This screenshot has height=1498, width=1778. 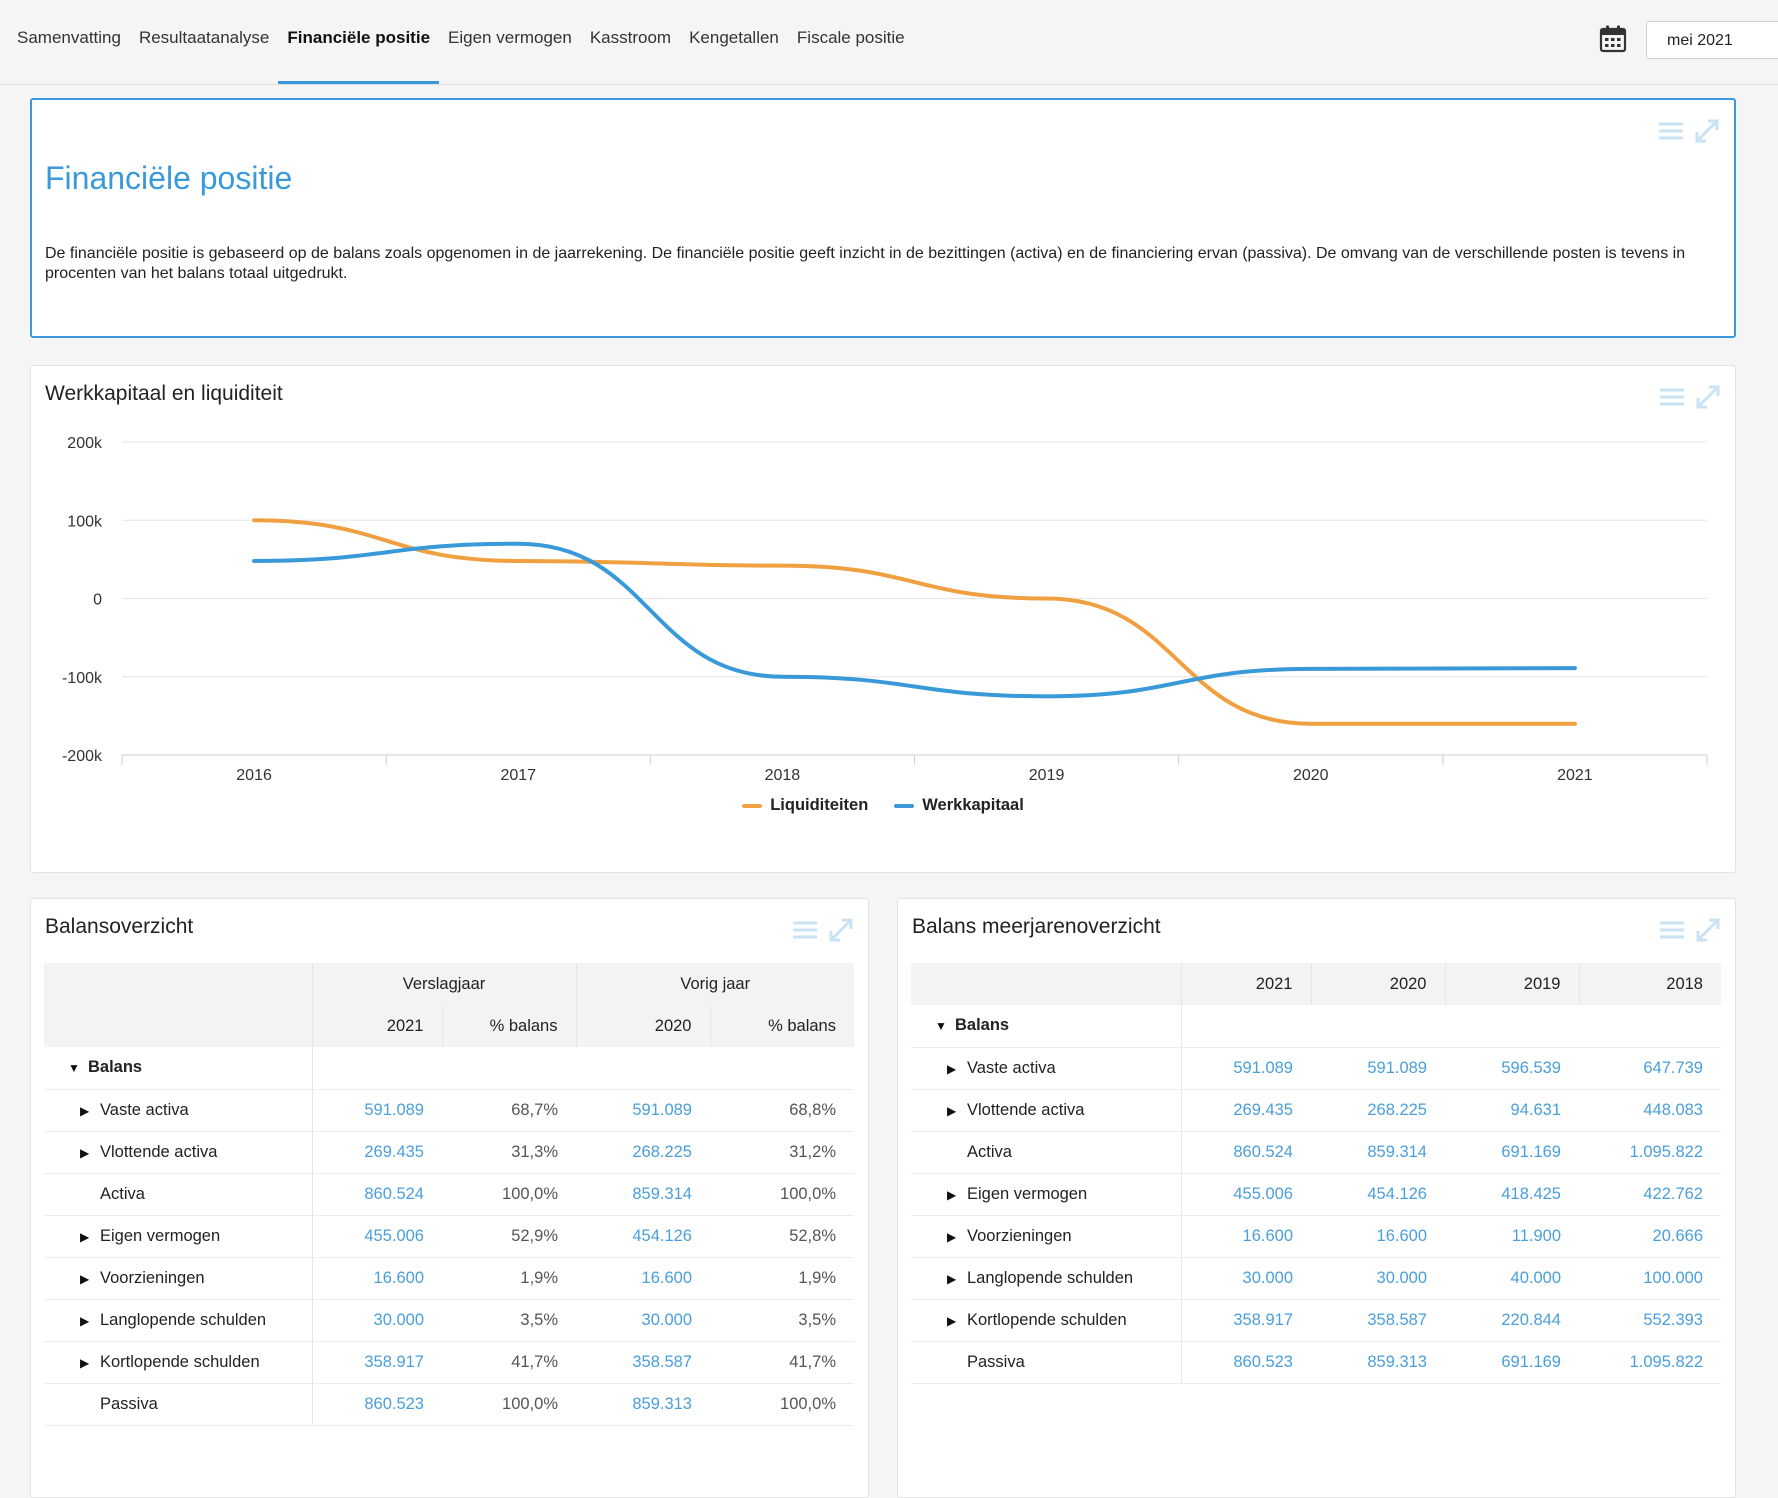 I want to click on tab-financiele-positie: Financiële positie, so click(x=358, y=42).